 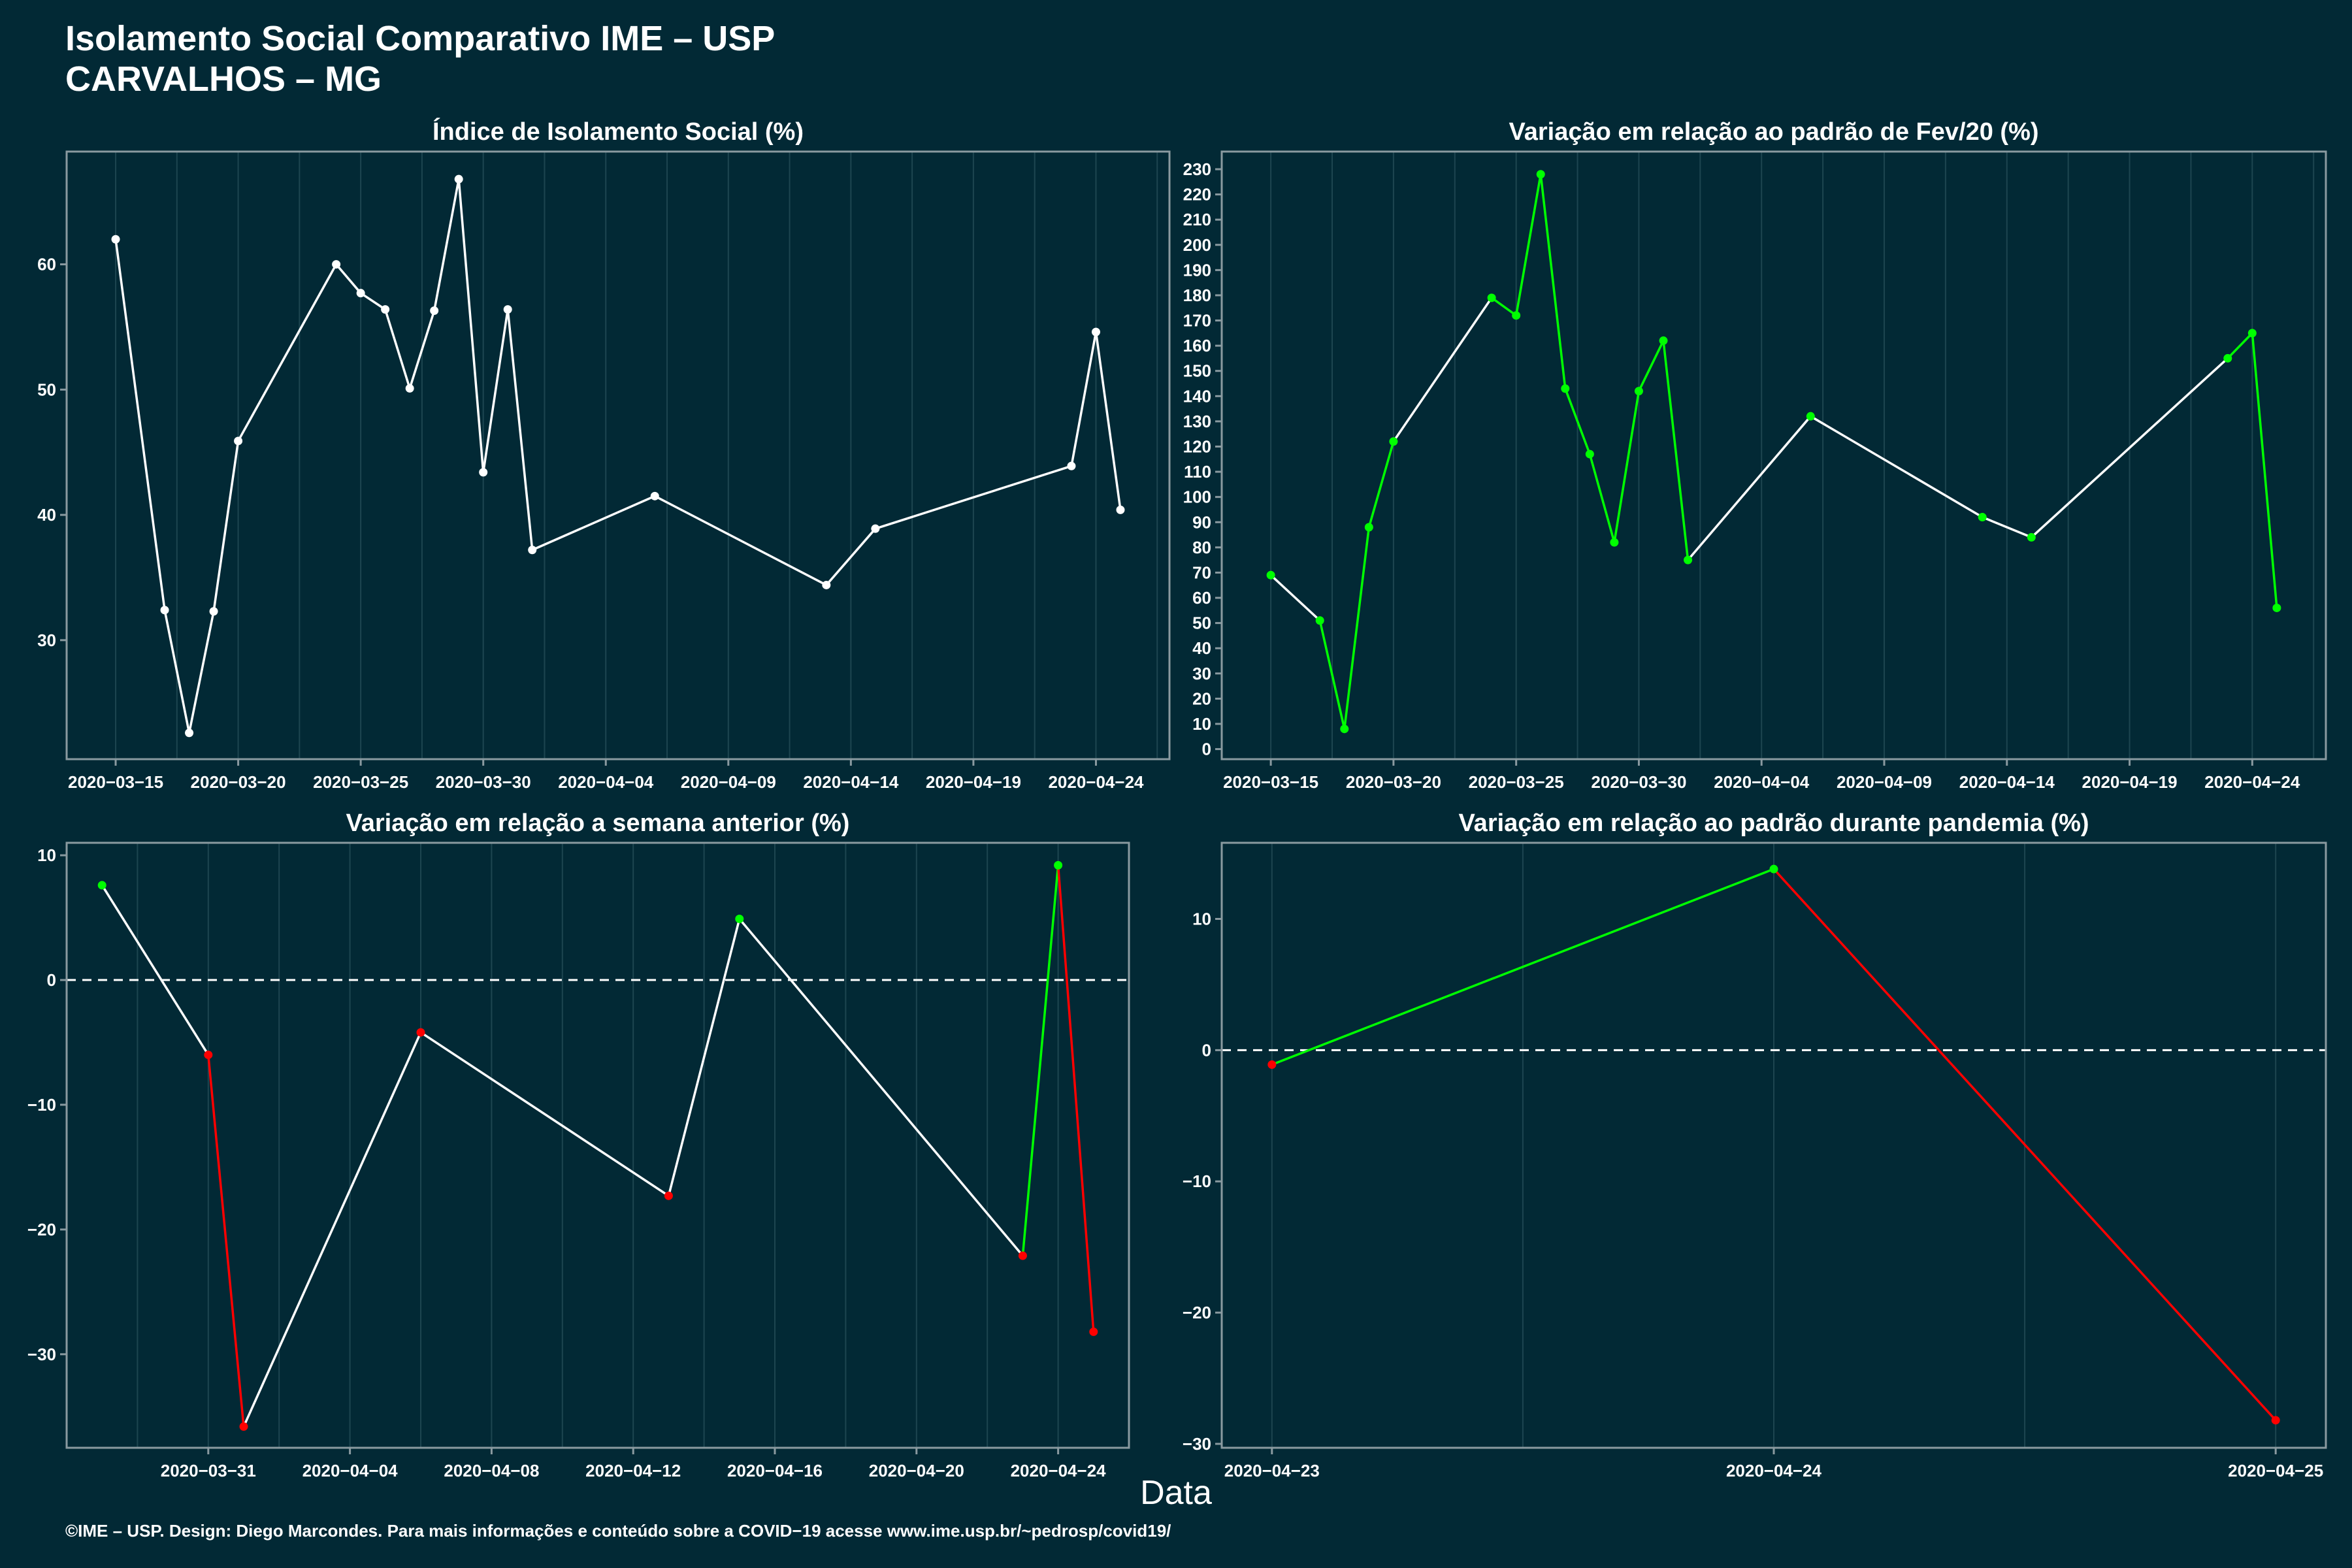 I want to click on y-tick-label: 40, so click(x=1201, y=648).